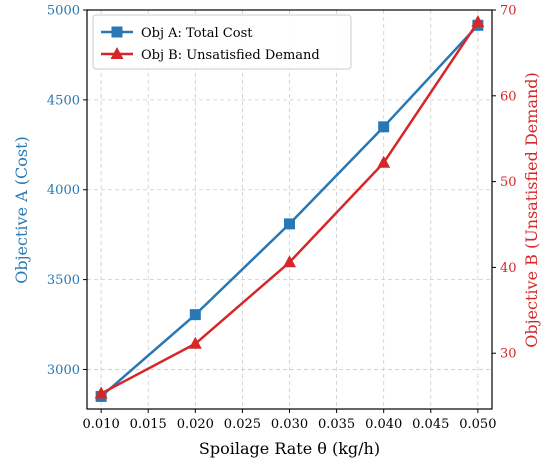 The height and width of the screenshot is (469, 550). Describe the element at coordinates (21, 210) in the screenshot. I see `y-axis-left-title: Objective A (Cost)` at that location.